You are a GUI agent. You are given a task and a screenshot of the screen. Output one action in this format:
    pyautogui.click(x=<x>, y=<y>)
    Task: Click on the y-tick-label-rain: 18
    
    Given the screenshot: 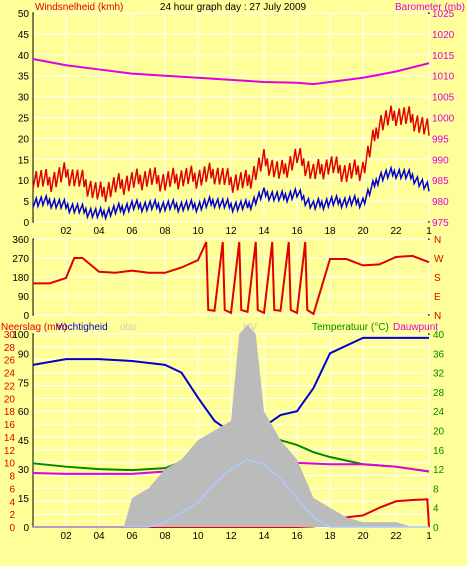 What is the action you would take?
    pyautogui.click(x=10, y=412)
    